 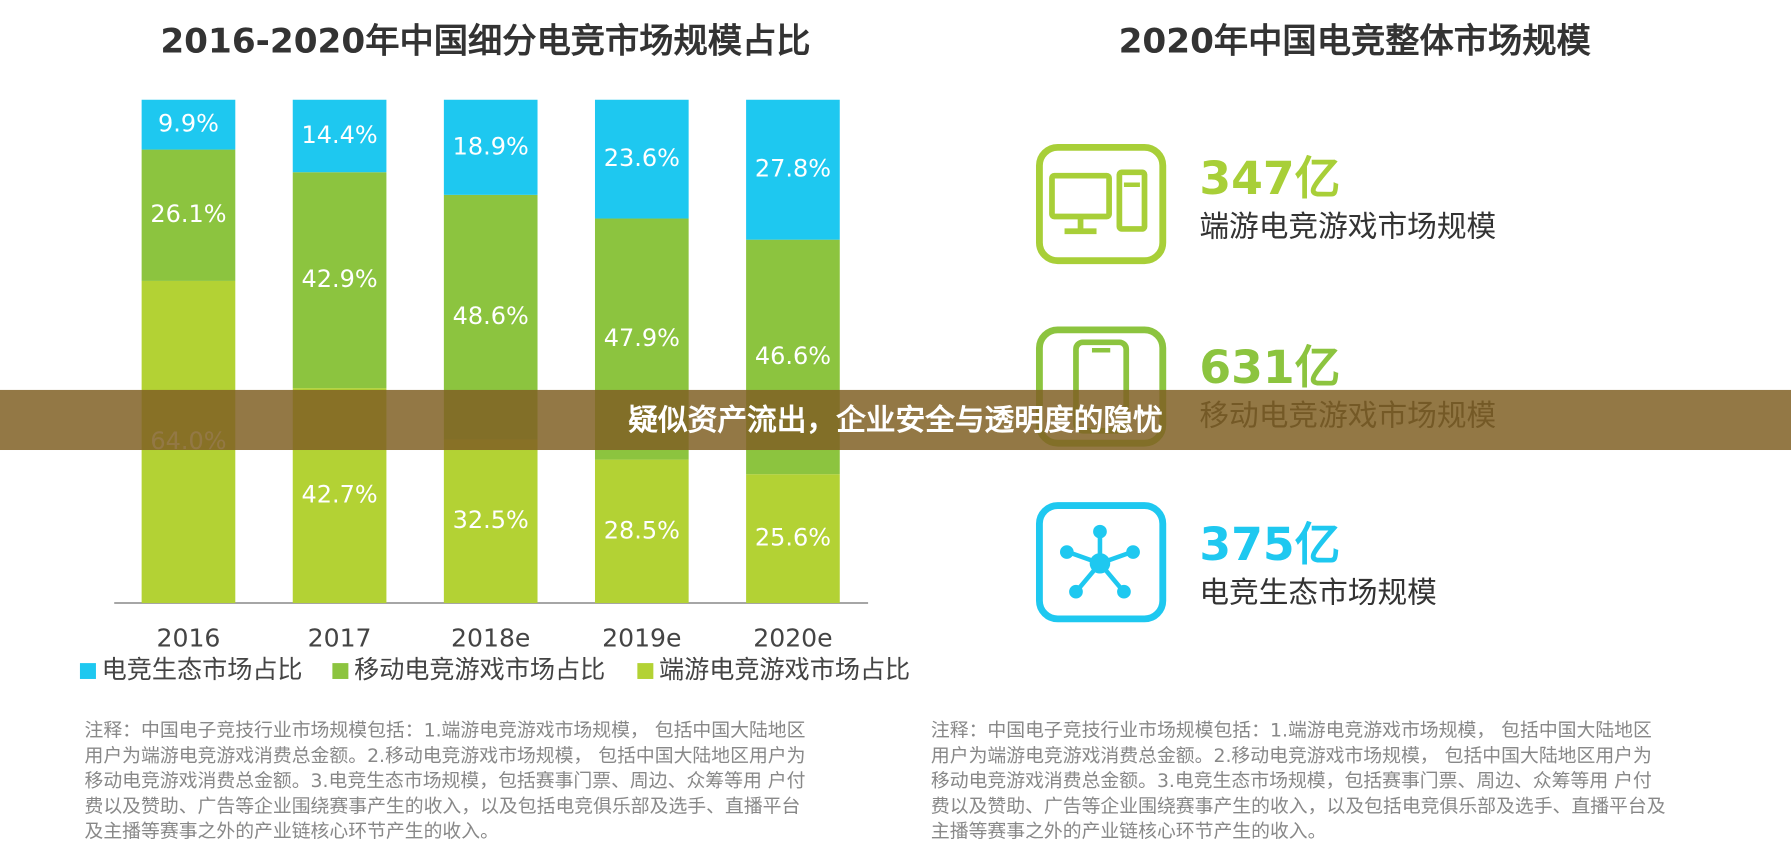 I want to click on data-label: 46.6%, so click(x=793, y=356).